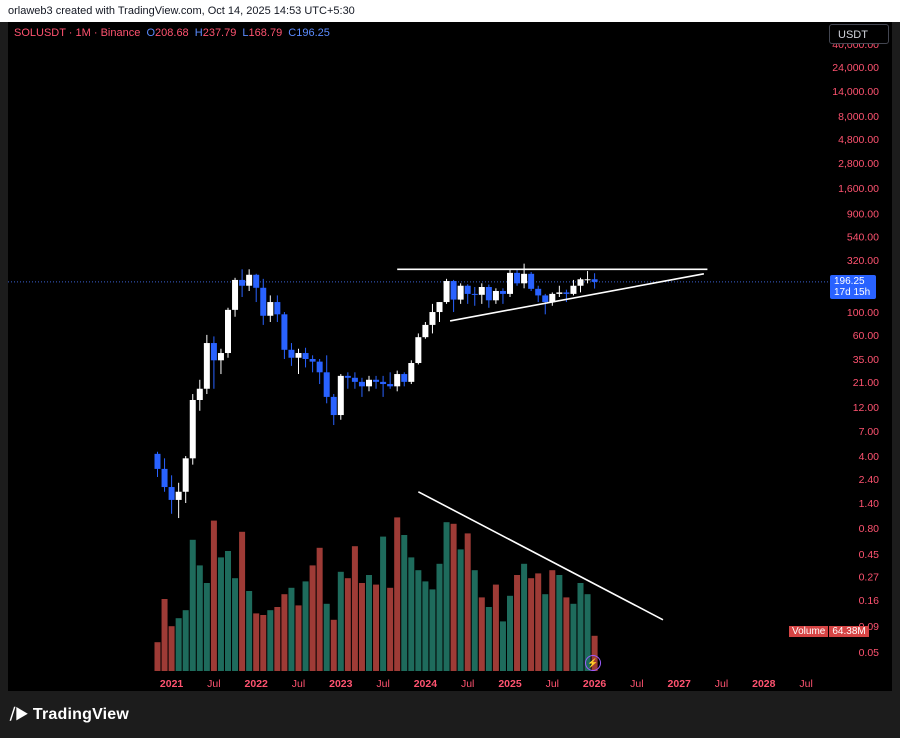 The height and width of the screenshot is (738, 900). Describe the element at coordinates (680, 684) in the screenshot. I see `x-tick-label: 2027` at that location.